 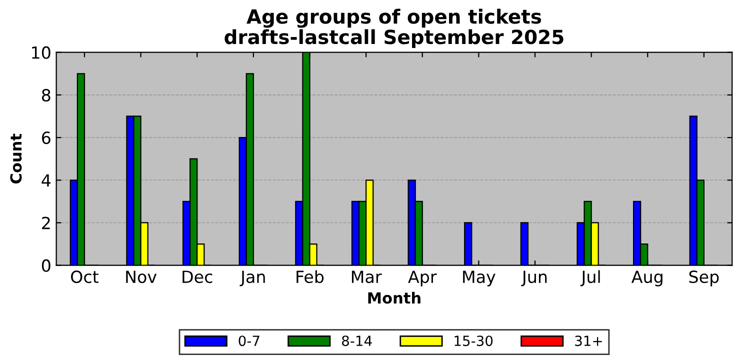 I want to click on chart-title: Age groups of open tickets drafts-lastcall September 2025, so click(x=394, y=28).